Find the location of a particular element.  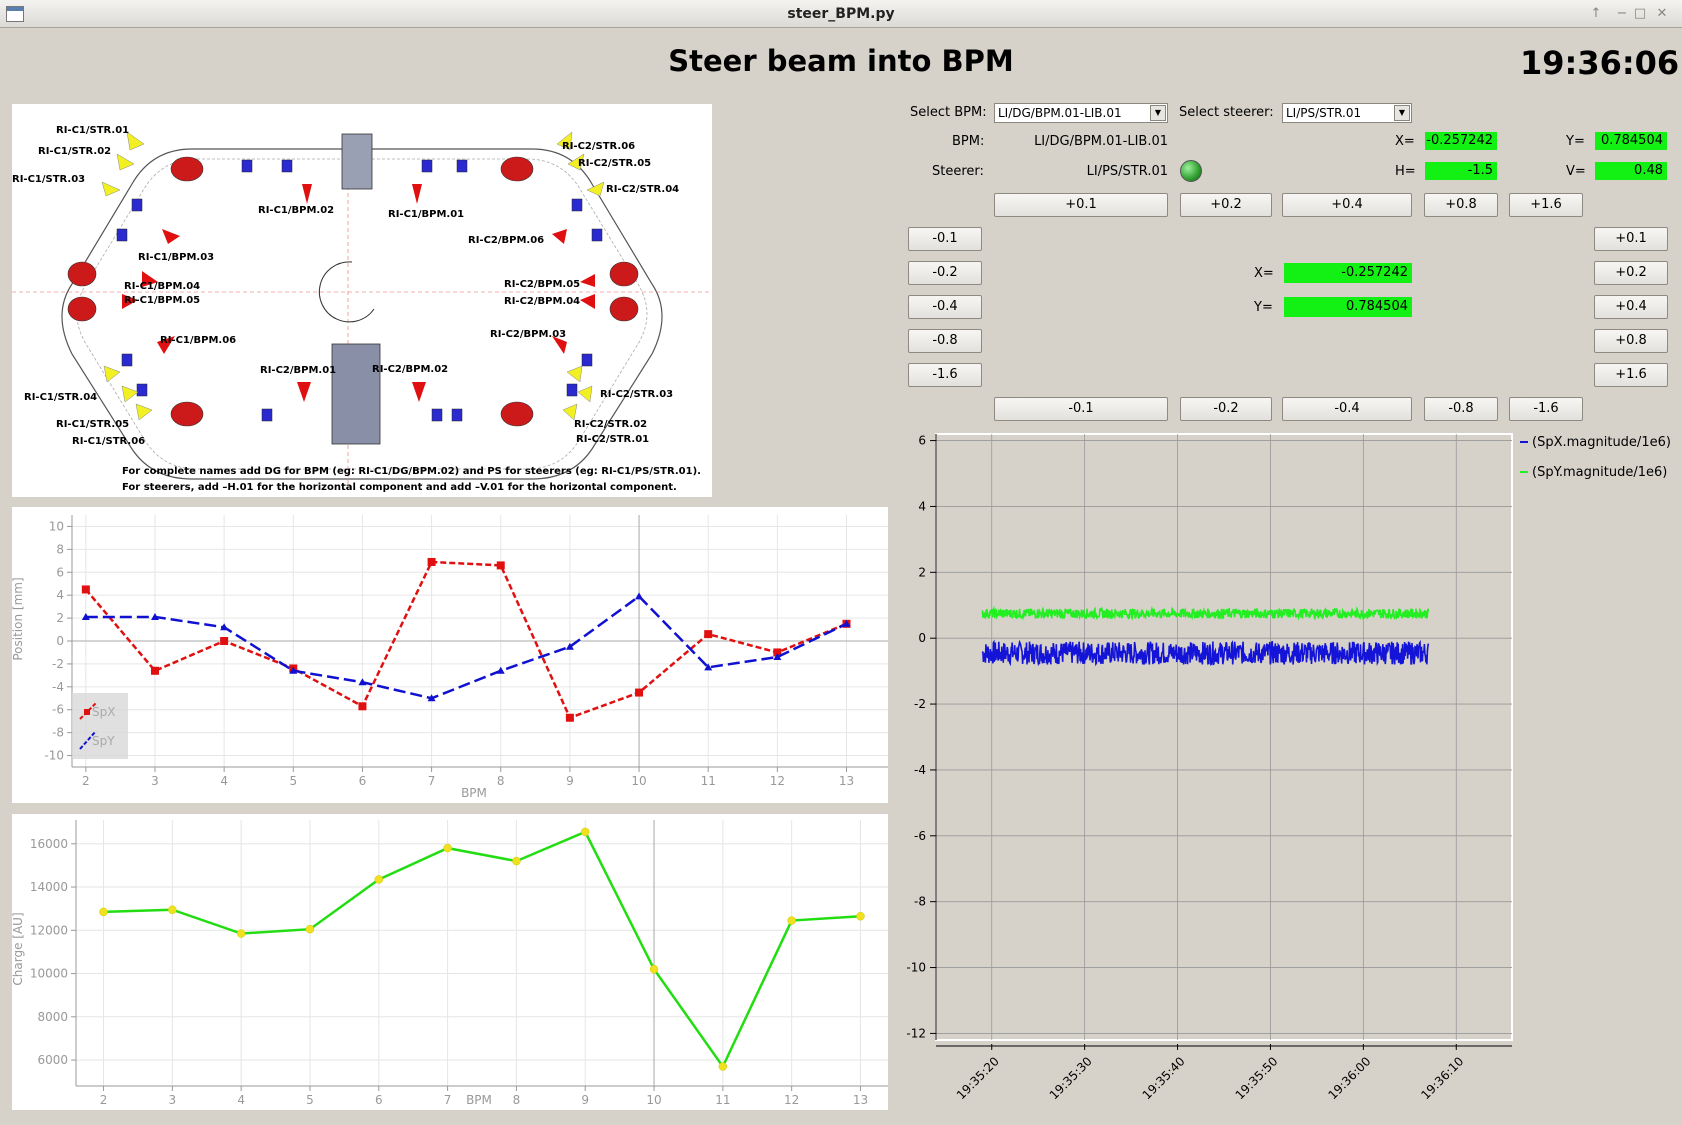

page-title: Steer beam into BPM is located at coordinates (841, 61).